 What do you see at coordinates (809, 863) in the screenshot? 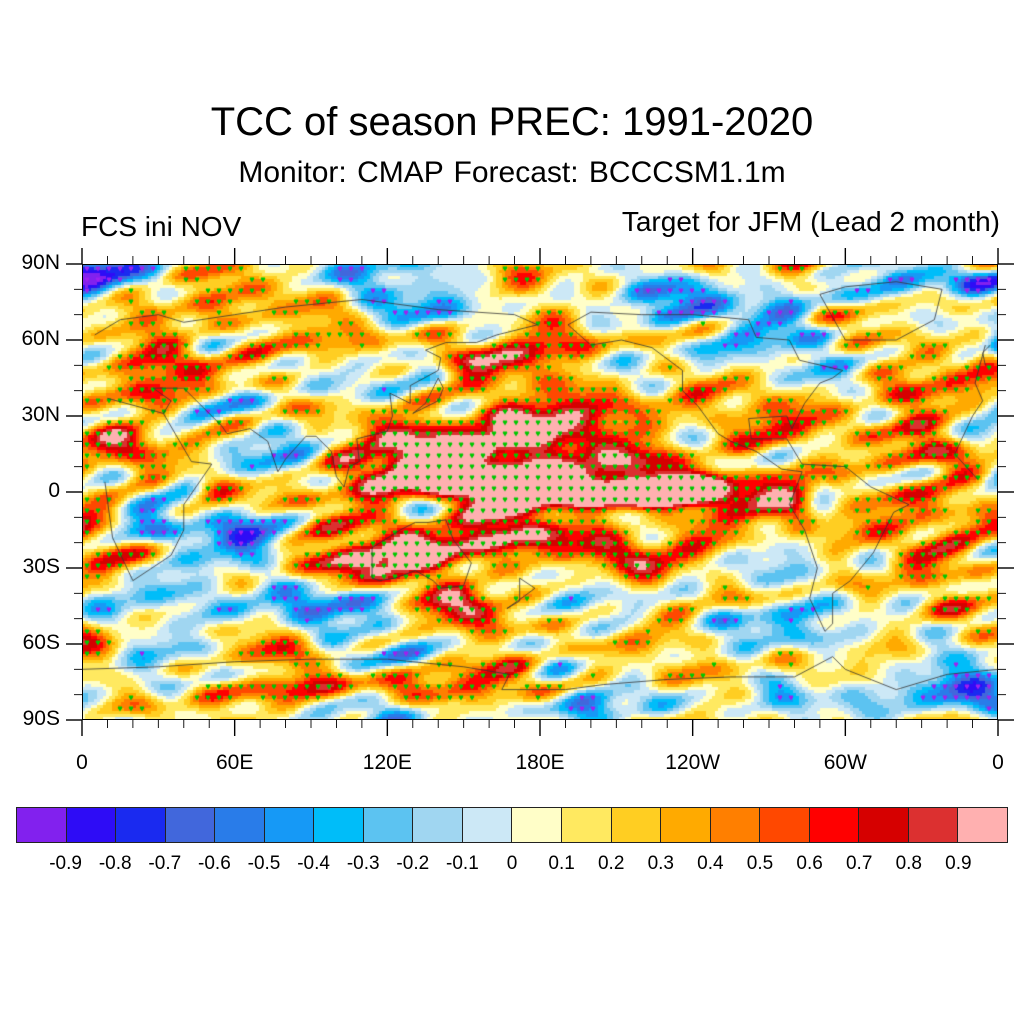
I see `colorbar-level-label: 0.6` at bounding box center [809, 863].